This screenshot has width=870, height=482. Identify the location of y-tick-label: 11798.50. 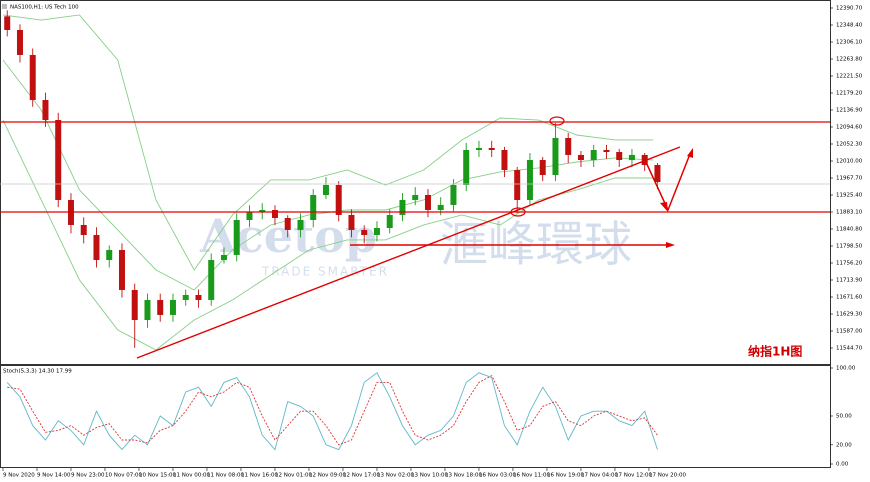
(849, 246).